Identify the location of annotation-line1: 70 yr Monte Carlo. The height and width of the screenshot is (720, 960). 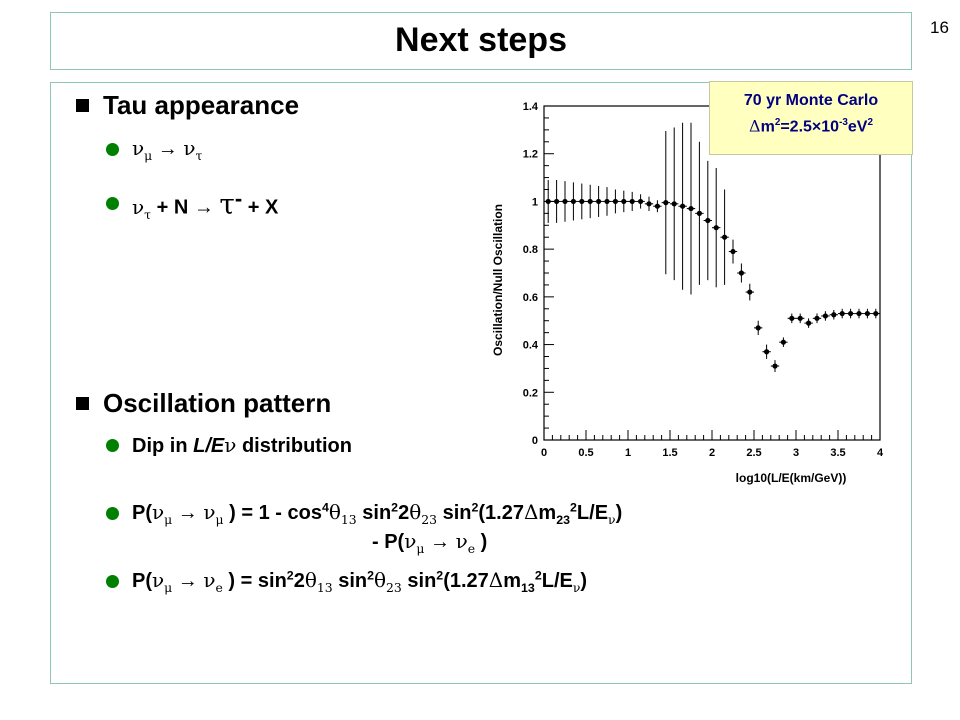
(811, 100).